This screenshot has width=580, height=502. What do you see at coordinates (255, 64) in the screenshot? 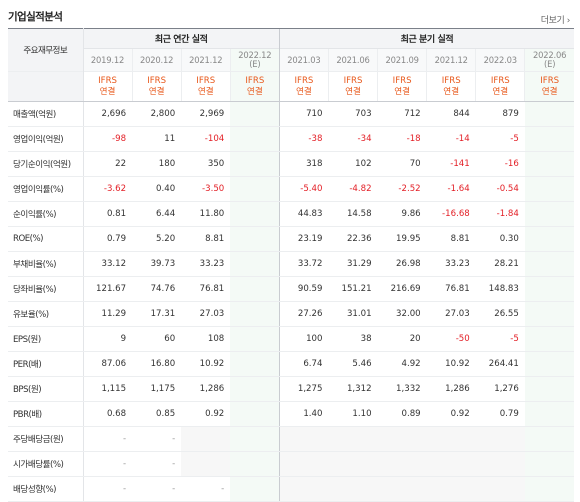
I see `estimate-marker: (E)` at bounding box center [255, 64].